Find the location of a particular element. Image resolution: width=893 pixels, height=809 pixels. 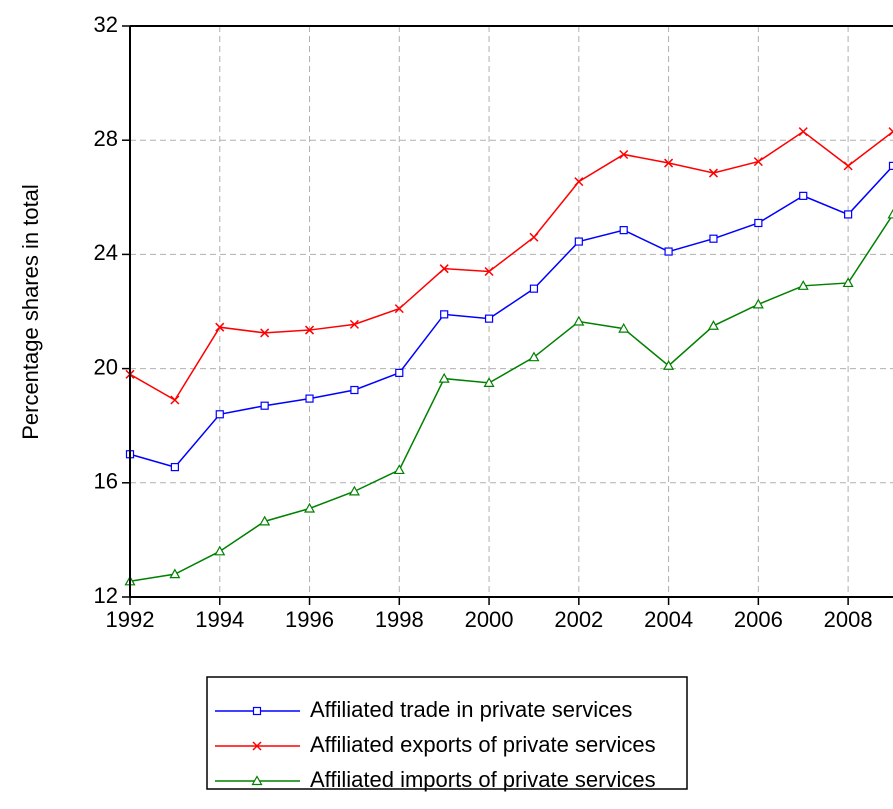

legend-label: Affiliated trade in private services is located at coordinates (471, 709).